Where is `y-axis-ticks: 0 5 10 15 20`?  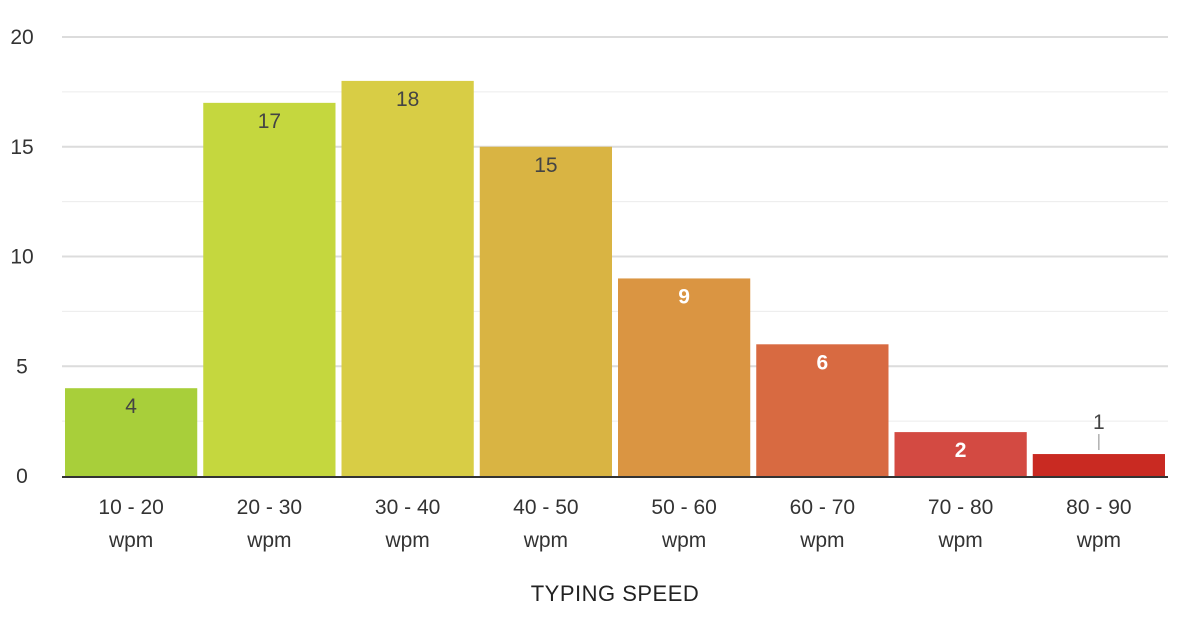 y-axis-ticks: 0 5 10 15 20 is located at coordinates (21, 257).